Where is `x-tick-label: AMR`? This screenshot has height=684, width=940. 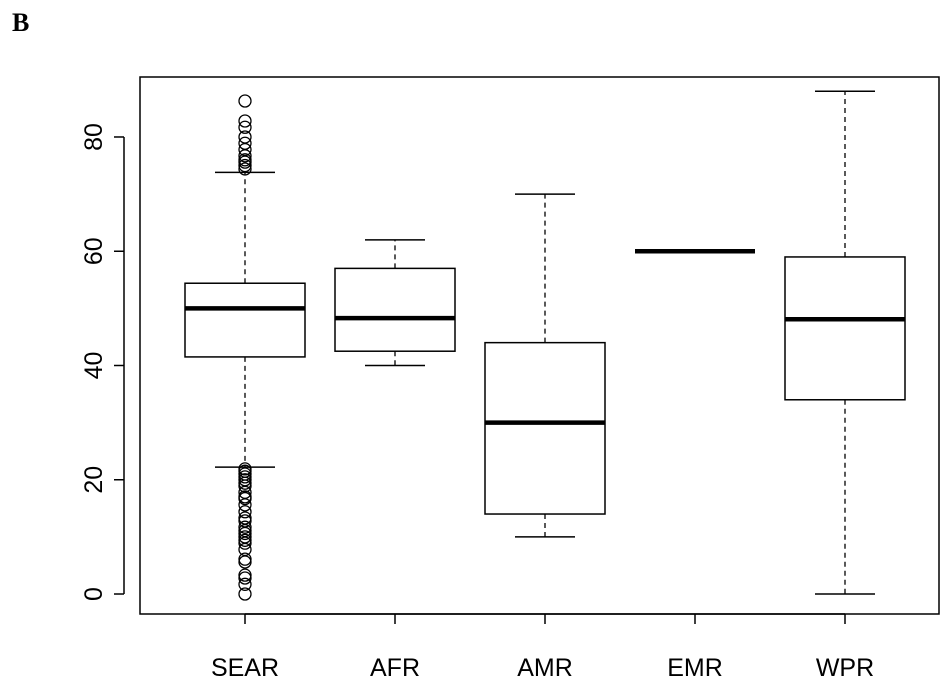
x-tick-label: AMR is located at coordinates (545, 668).